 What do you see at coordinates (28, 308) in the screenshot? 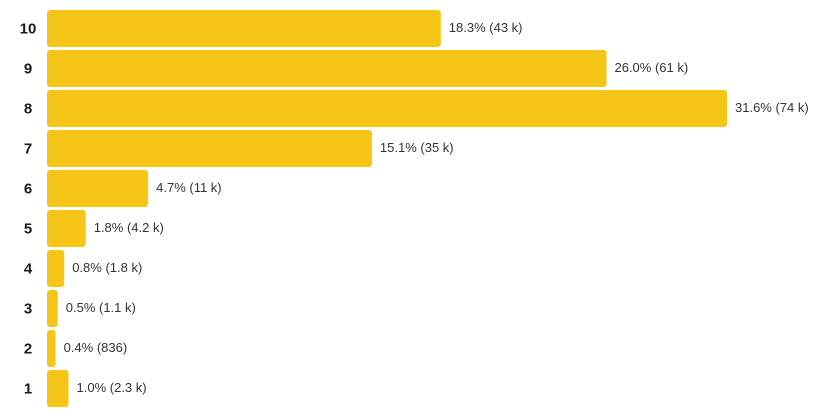
I see `category-label: 3` at bounding box center [28, 308].